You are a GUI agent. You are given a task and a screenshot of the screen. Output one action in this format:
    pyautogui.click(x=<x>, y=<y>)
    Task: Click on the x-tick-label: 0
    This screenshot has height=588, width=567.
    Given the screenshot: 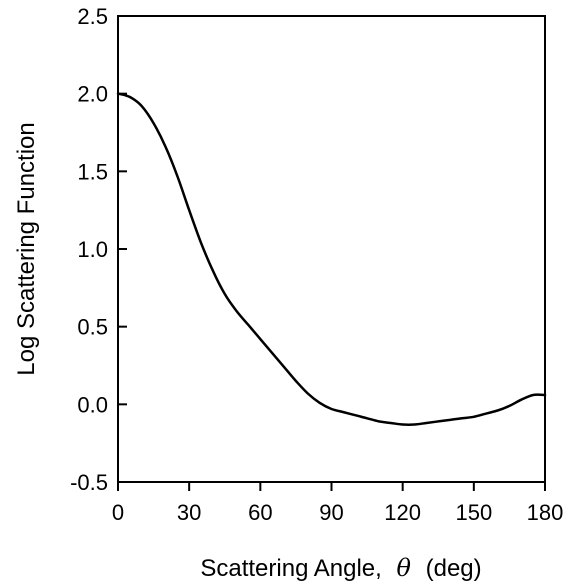 What is the action you would take?
    pyautogui.click(x=118, y=512)
    